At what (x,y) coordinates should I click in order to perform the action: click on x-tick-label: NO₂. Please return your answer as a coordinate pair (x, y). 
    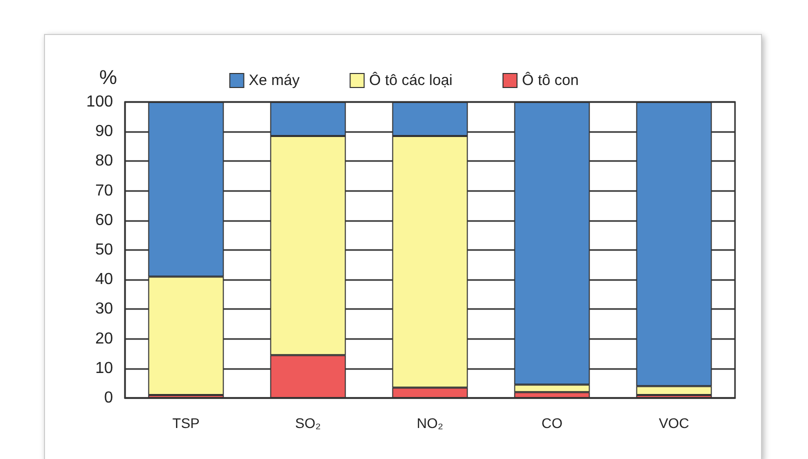
    Looking at the image, I should click on (430, 423).